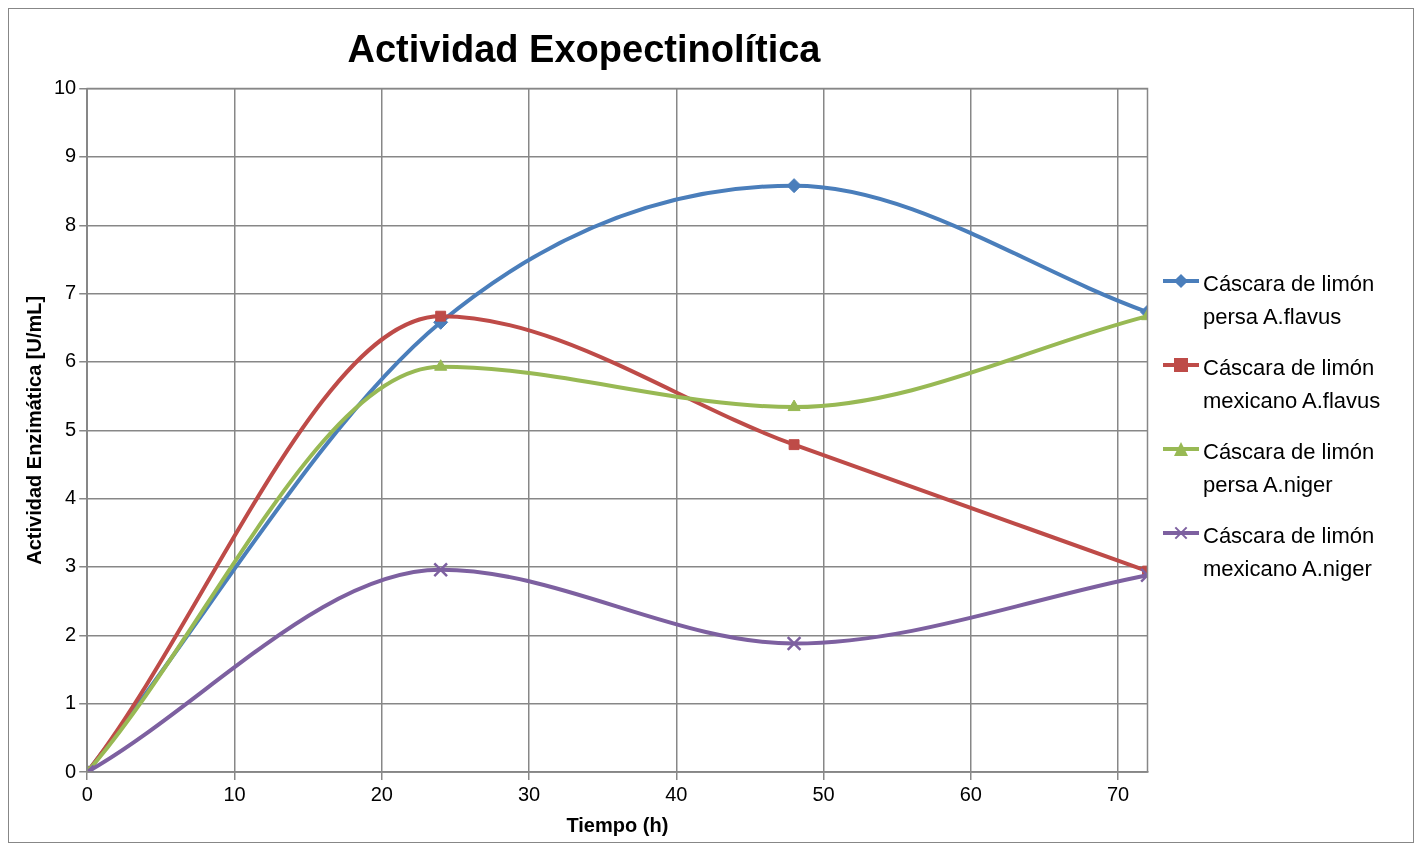 This screenshot has height=853, width=1426. Describe the element at coordinates (1289, 300) in the screenshot. I see `legend-label: Cáscara de limón persa A.flavus` at that location.